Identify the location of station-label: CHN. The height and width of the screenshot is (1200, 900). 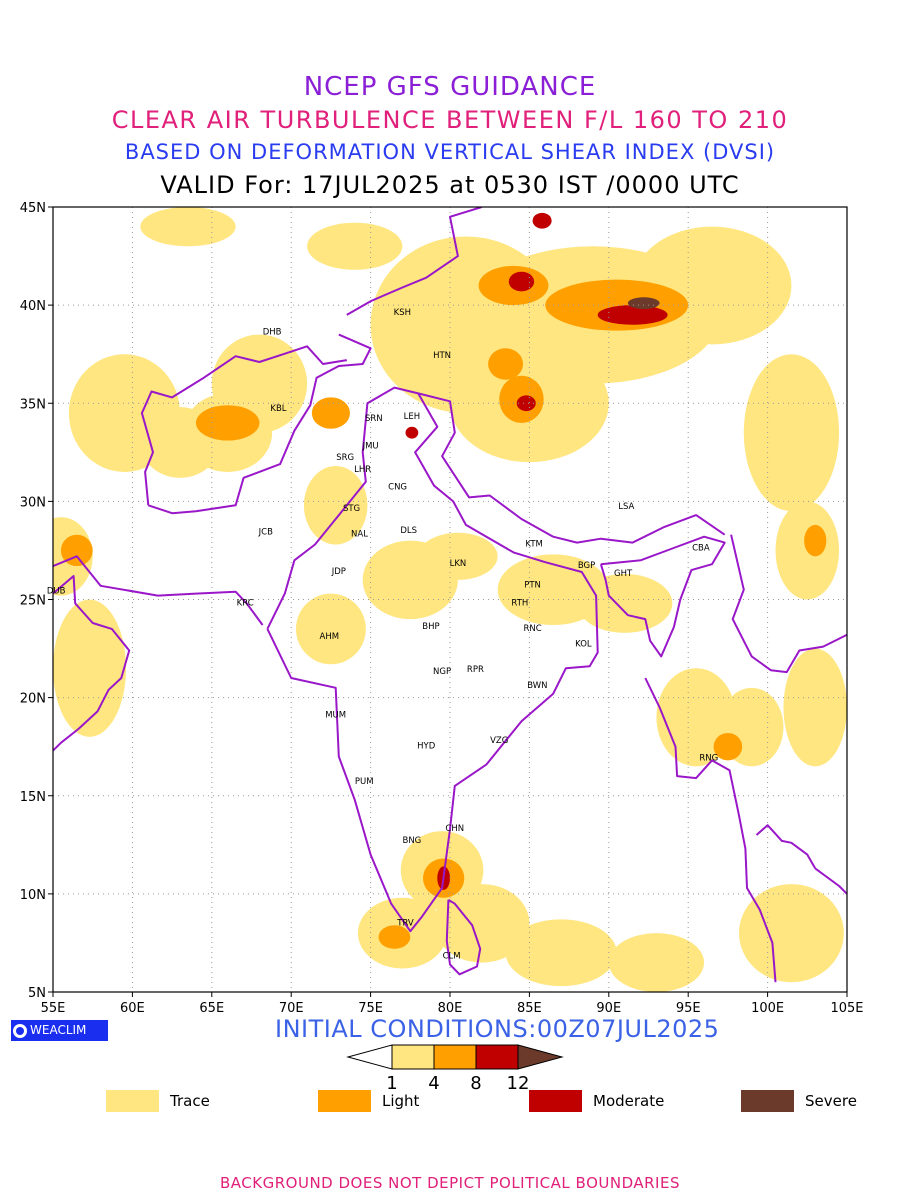
(454, 829).